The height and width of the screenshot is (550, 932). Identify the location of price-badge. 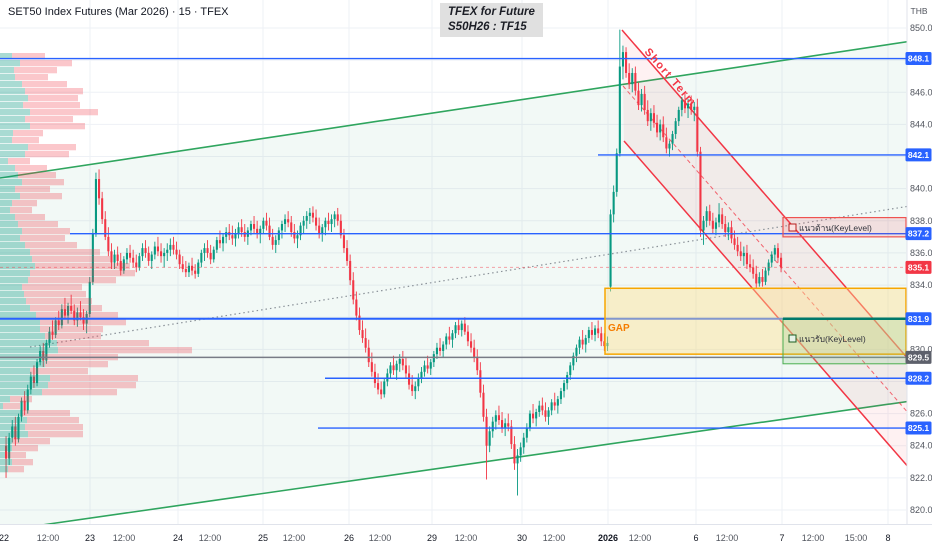
(918, 234).